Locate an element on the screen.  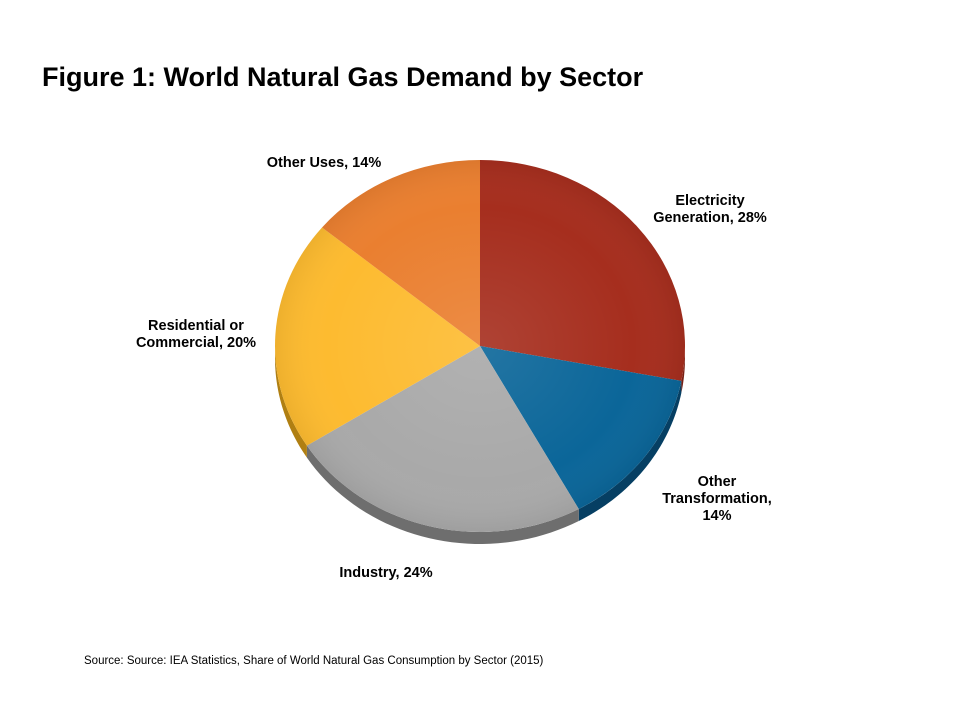
pie-slice-electricity-generation is located at coordinates (583, 270).